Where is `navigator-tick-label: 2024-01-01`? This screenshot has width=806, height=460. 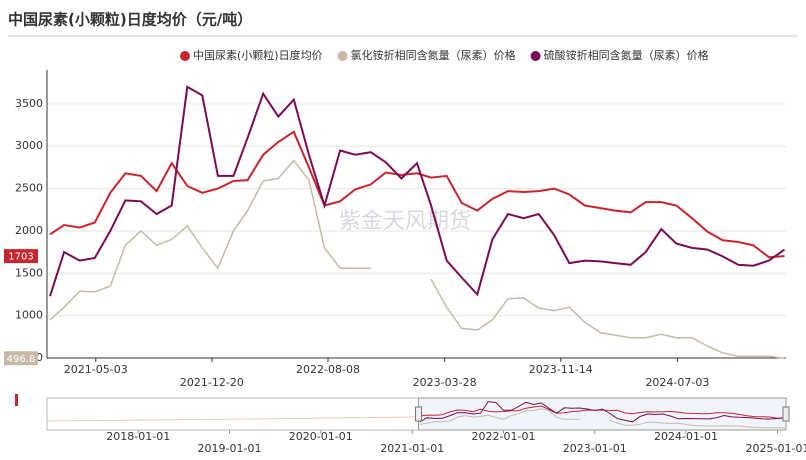
navigator-tick-label: 2024-01-01 is located at coordinates (686, 436).